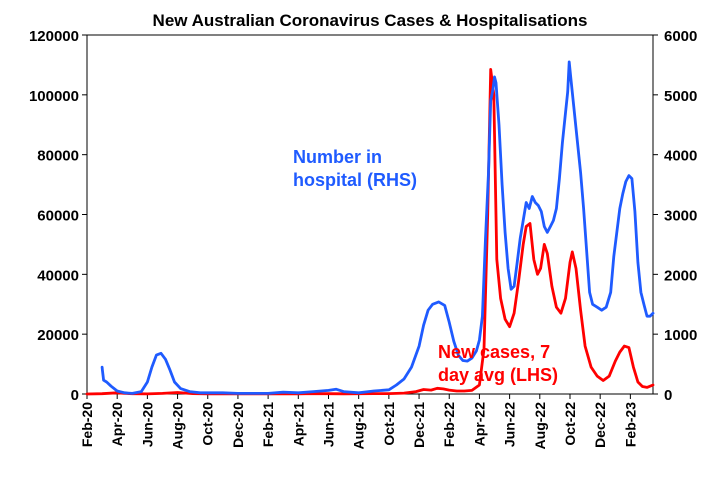 This screenshot has height=478, width=717. Describe the element at coordinates (58, 335) in the screenshot. I see `y-left-tick-label: 20000` at that location.